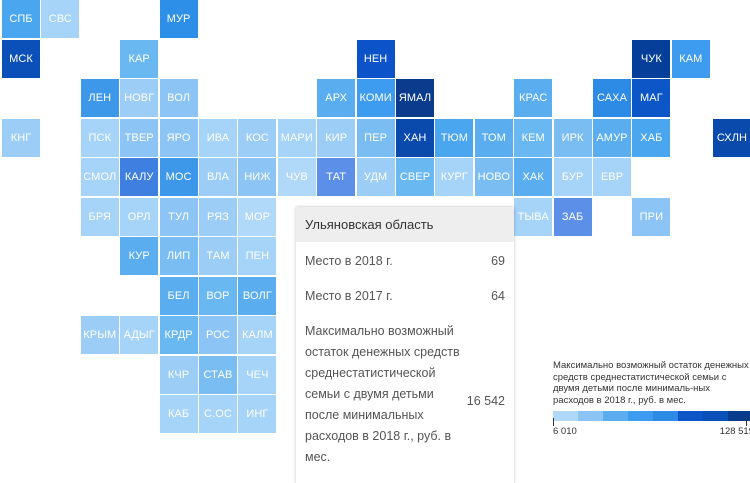 The image size is (750, 483). I want to click on region-tile: САХА, so click(612, 98).